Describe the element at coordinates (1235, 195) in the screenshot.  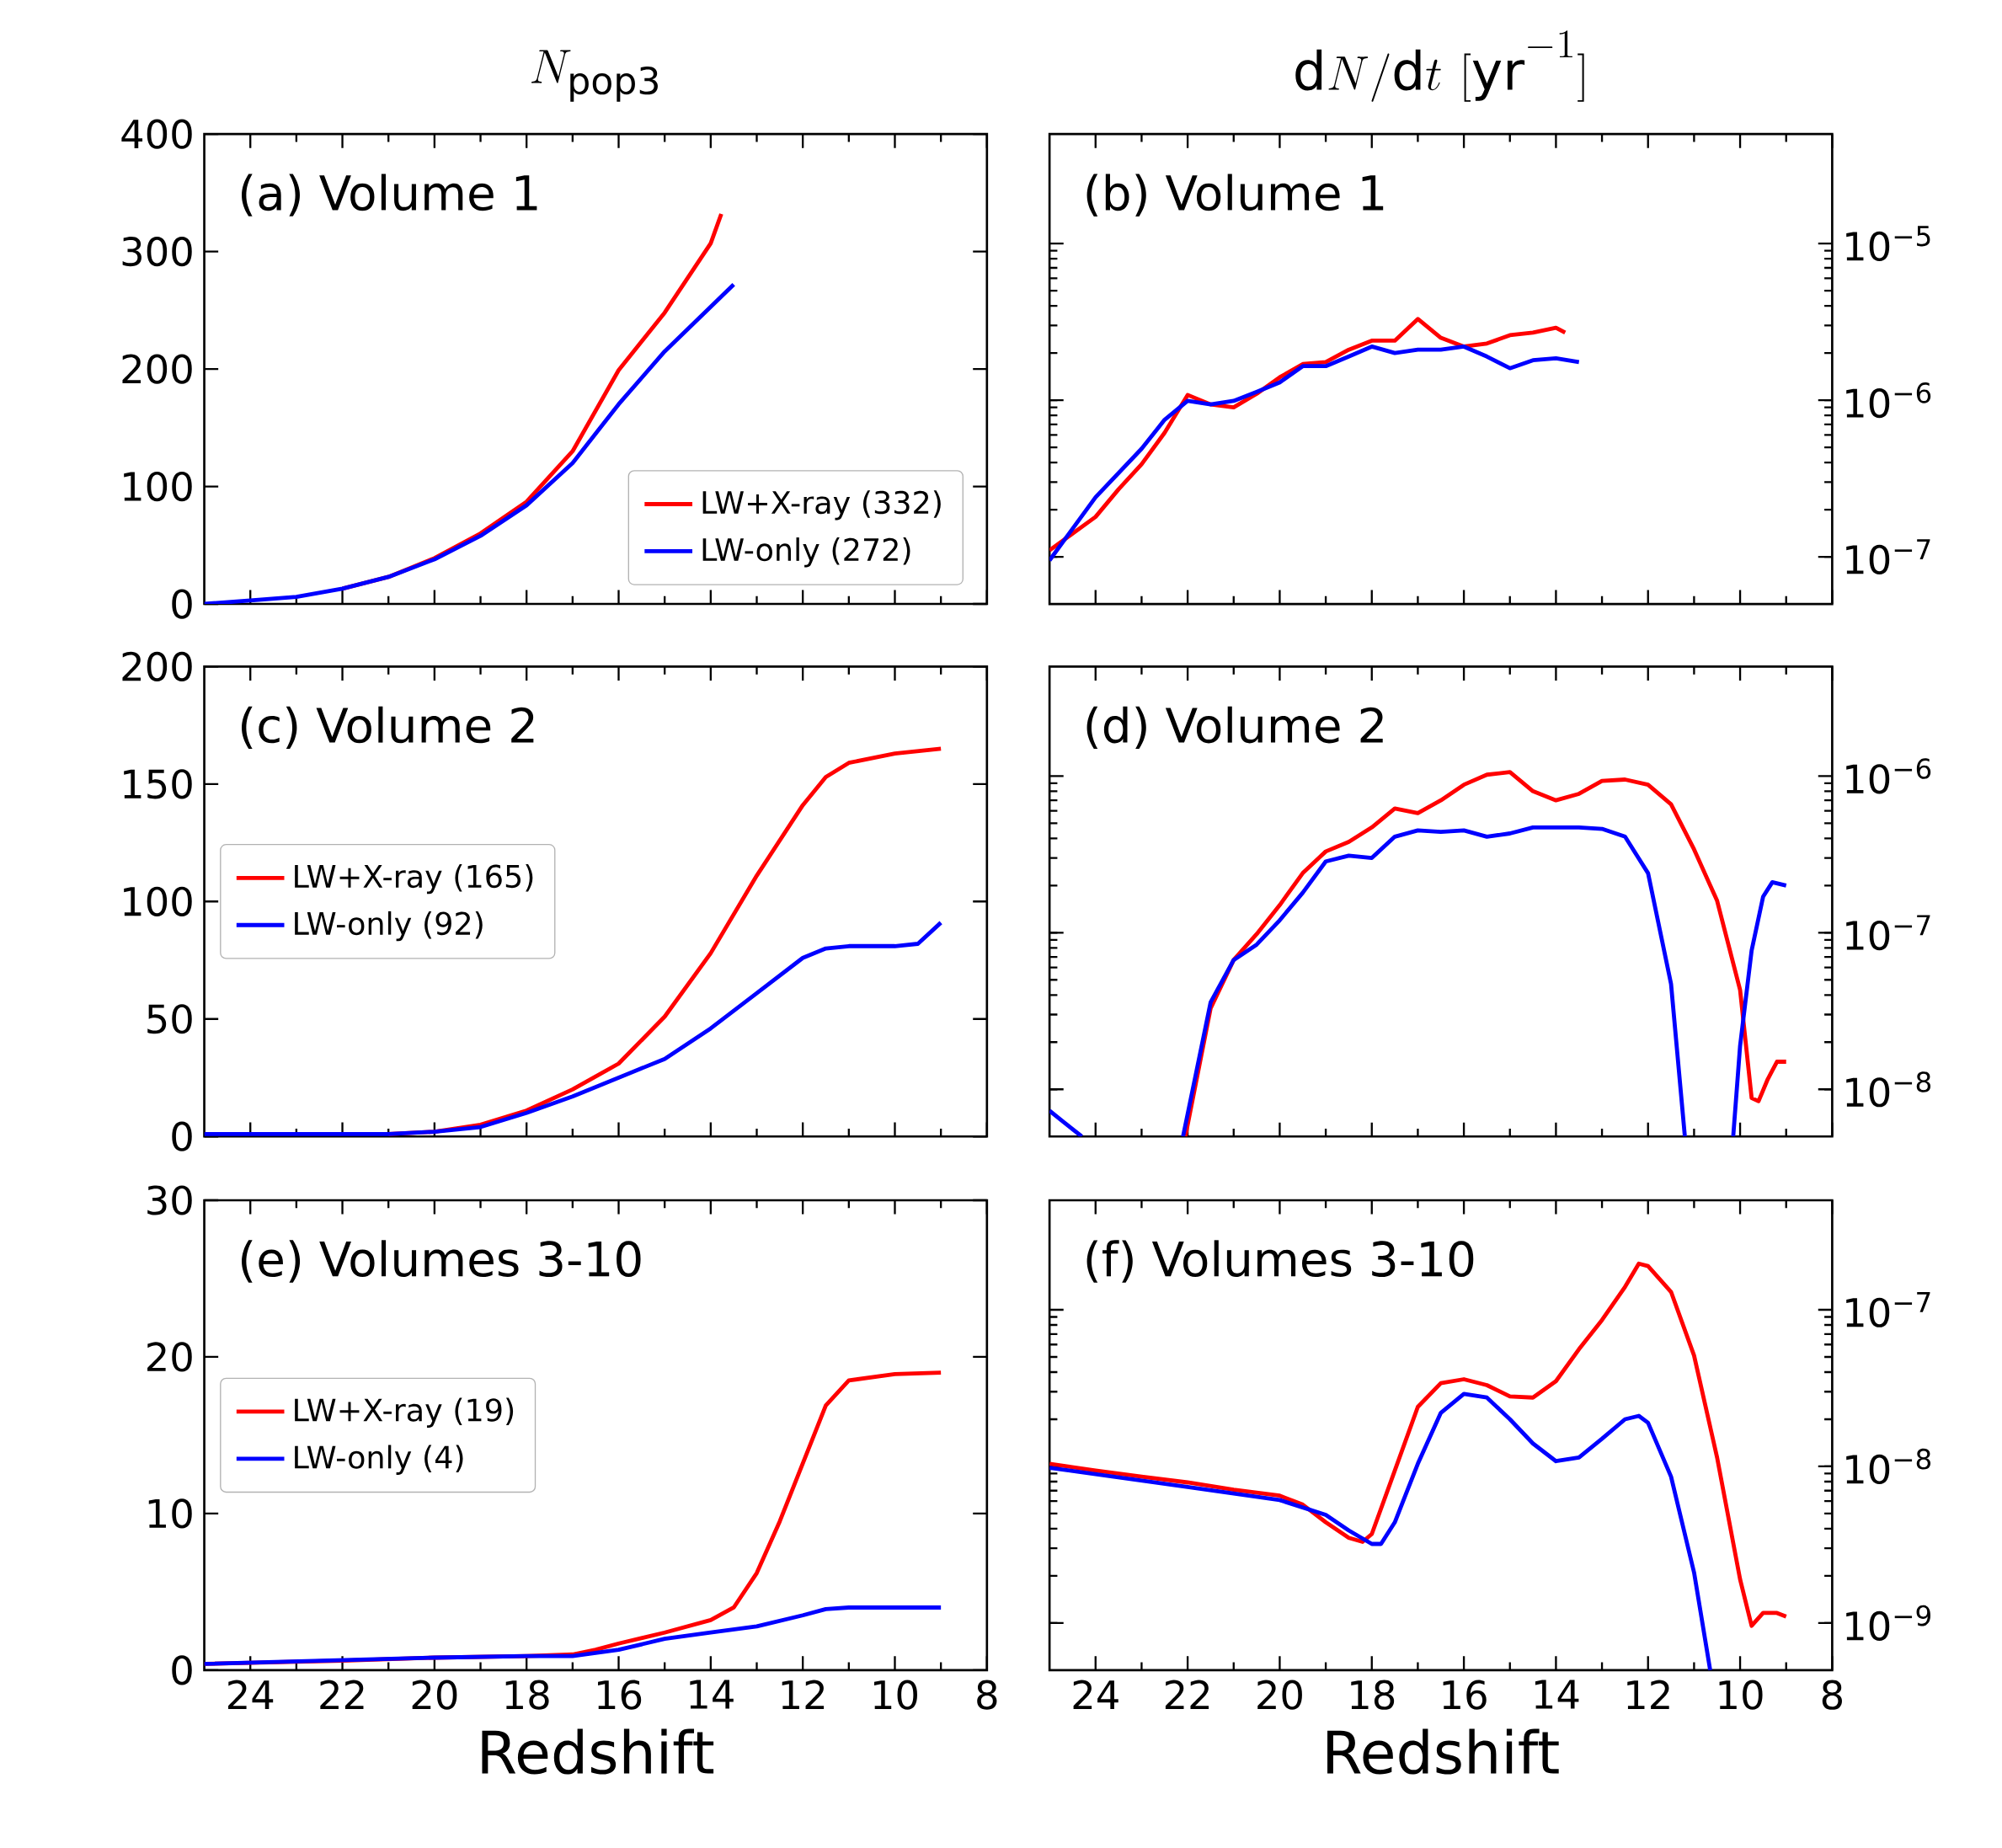
I see `annotation: (b) Volume 1` at that location.